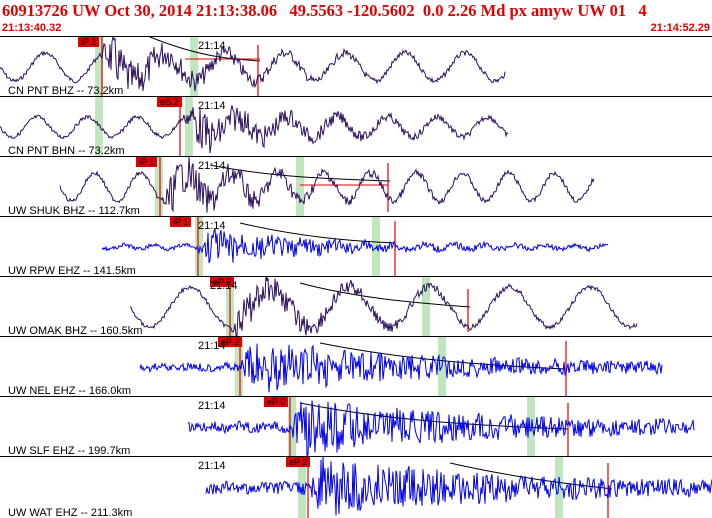 The height and width of the screenshot is (518, 712). What do you see at coordinates (680, 28) in the screenshot?
I see `end-time-label: 21:14:52.29` at bounding box center [680, 28].